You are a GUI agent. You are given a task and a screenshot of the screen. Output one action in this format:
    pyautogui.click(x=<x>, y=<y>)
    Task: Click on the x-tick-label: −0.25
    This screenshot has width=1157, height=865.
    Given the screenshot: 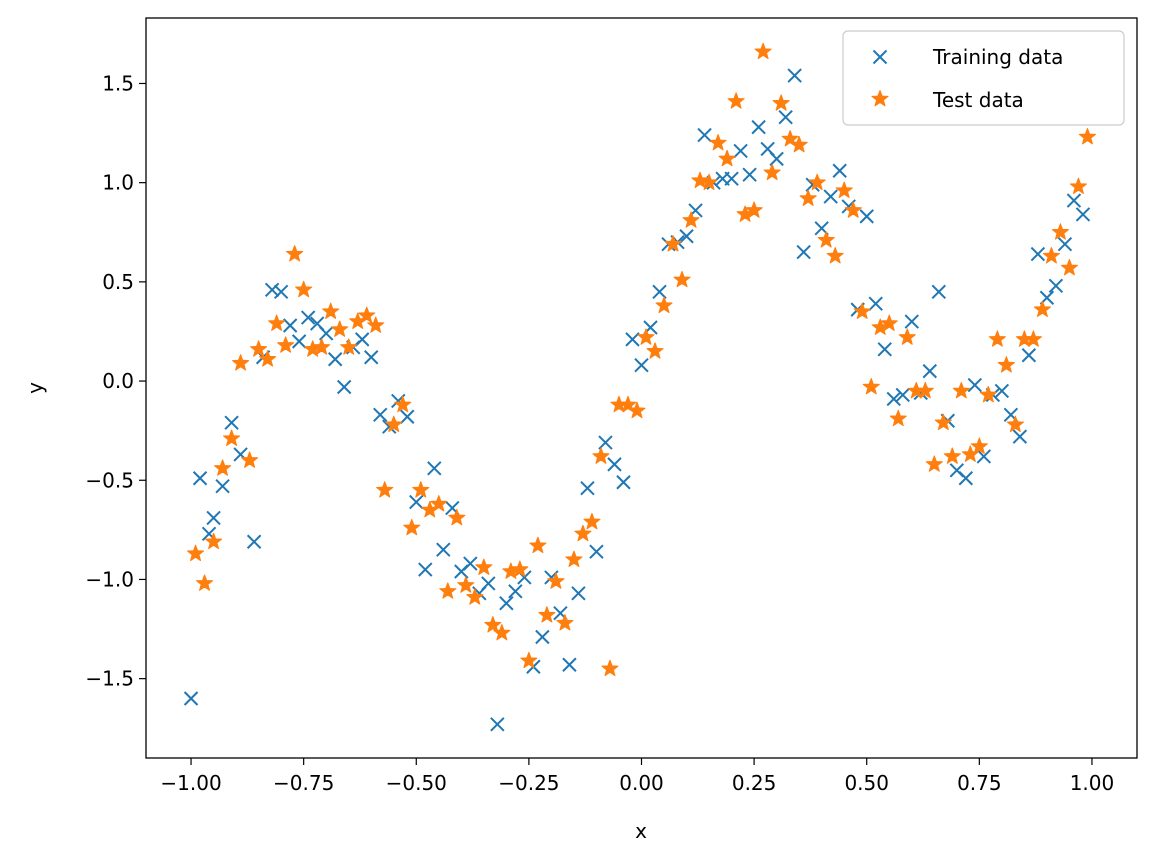 What is the action you would take?
    pyautogui.click(x=528, y=783)
    